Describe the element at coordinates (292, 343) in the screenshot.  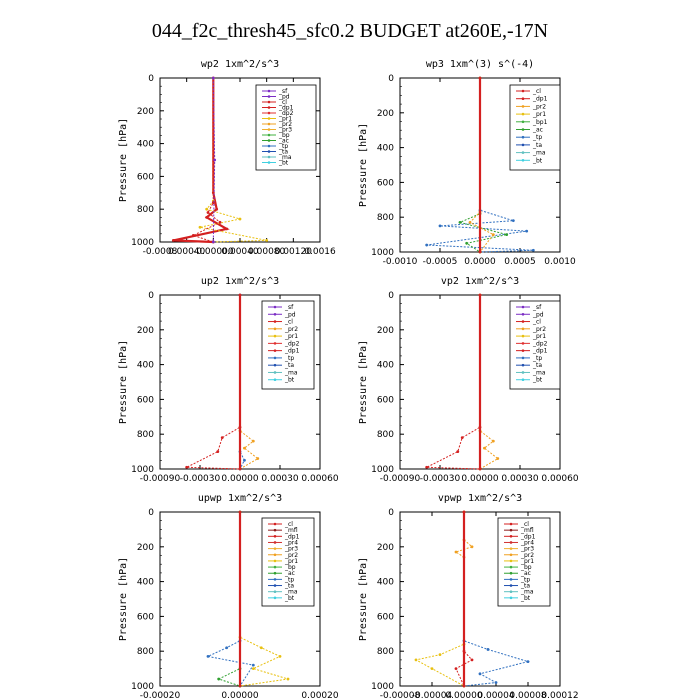
I see `legend-label: _dp2` at that location.